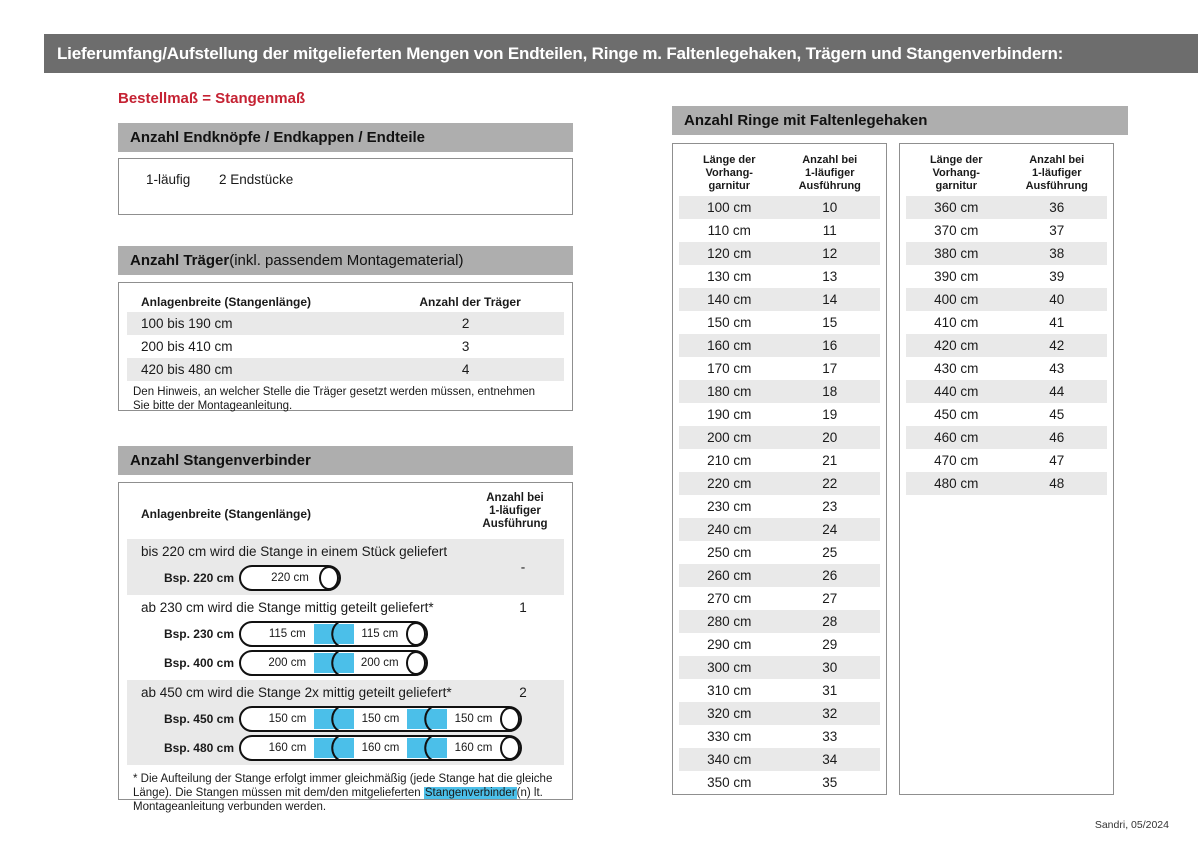  I want to click on ringe-length-cell: 220 cm, so click(729, 483).